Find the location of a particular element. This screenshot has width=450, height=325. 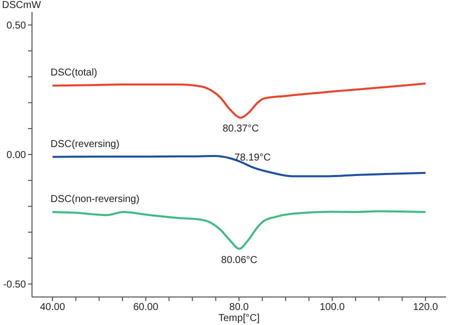

annotation: 80.06°C is located at coordinates (239, 260).